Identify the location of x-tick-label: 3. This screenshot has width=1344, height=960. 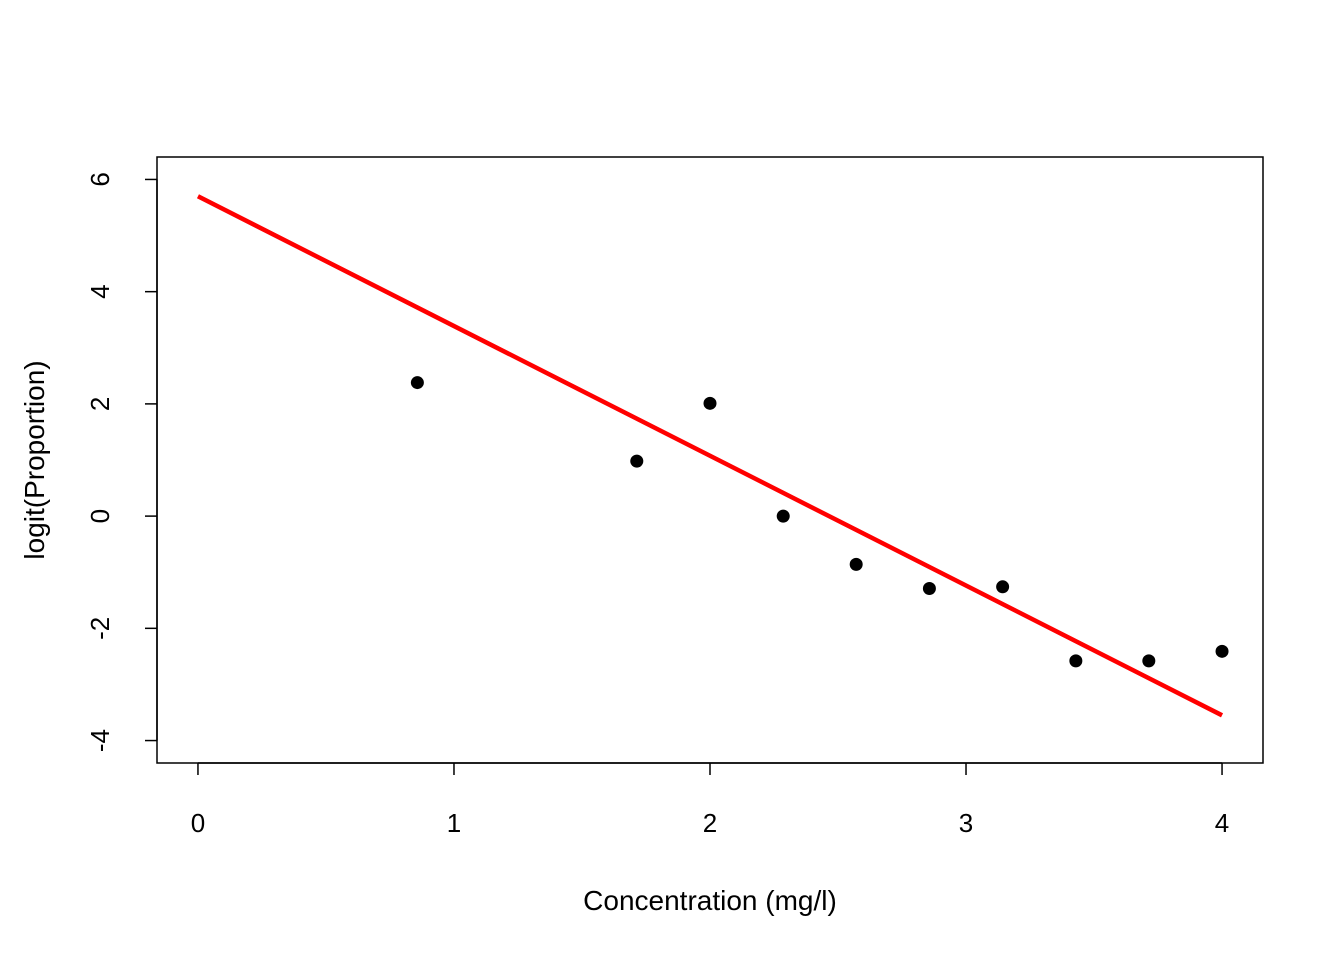
(966, 823).